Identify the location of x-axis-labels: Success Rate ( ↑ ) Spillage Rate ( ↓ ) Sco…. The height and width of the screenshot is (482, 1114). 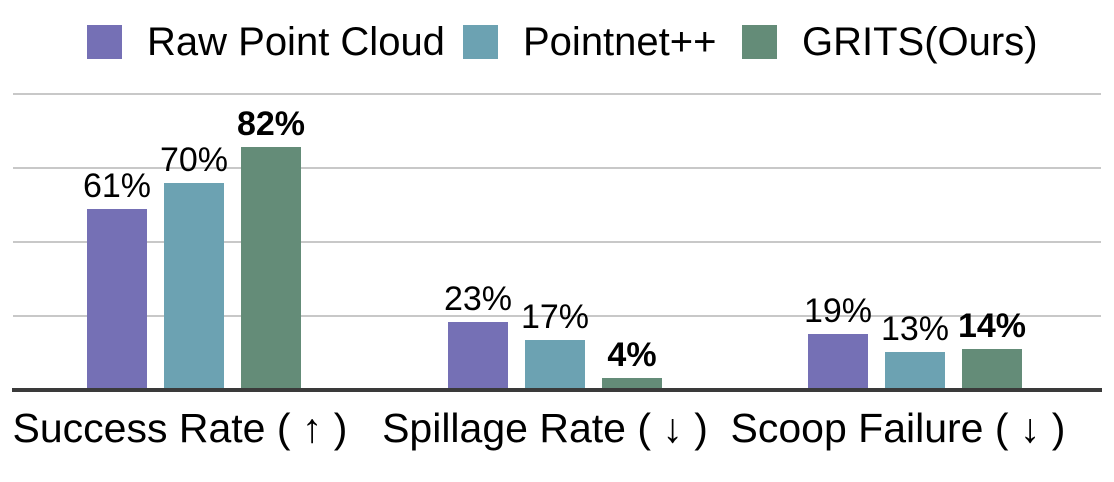
(557, 428).